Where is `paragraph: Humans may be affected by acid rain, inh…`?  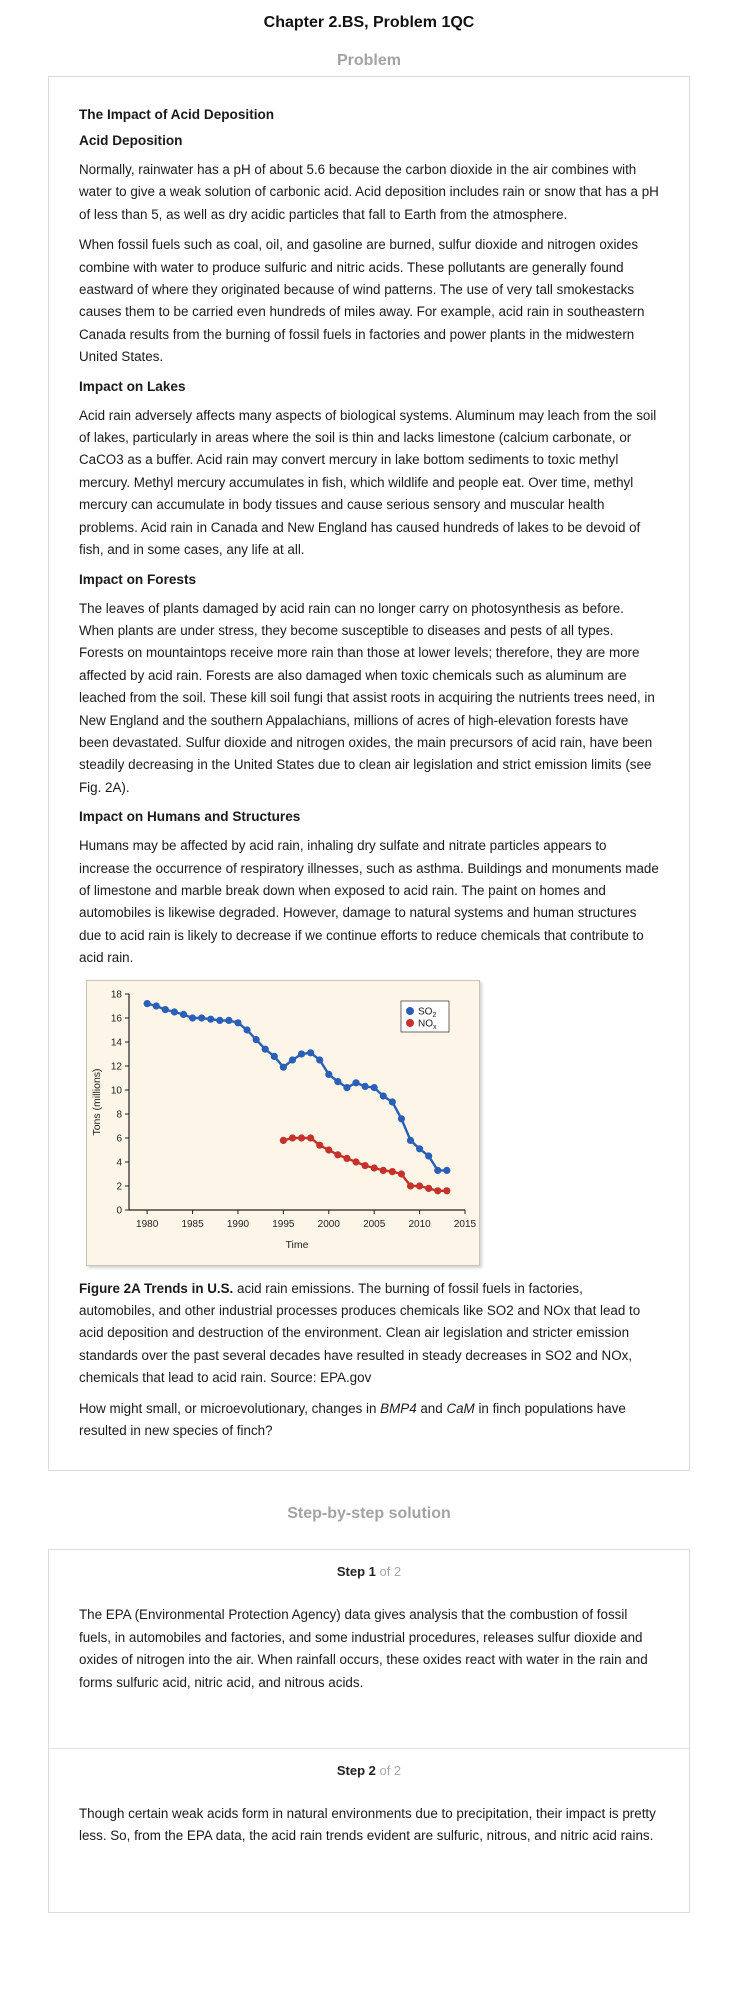 paragraph: Humans may be affected by acid rain, inh… is located at coordinates (369, 902).